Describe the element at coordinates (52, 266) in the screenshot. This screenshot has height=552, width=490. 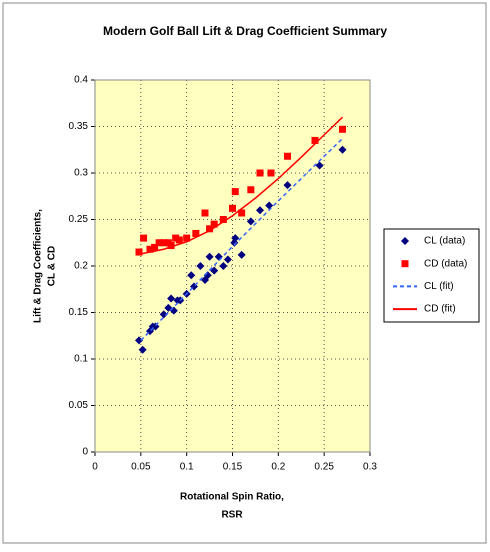
I see `y-axis-label: CL & CD` at that location.